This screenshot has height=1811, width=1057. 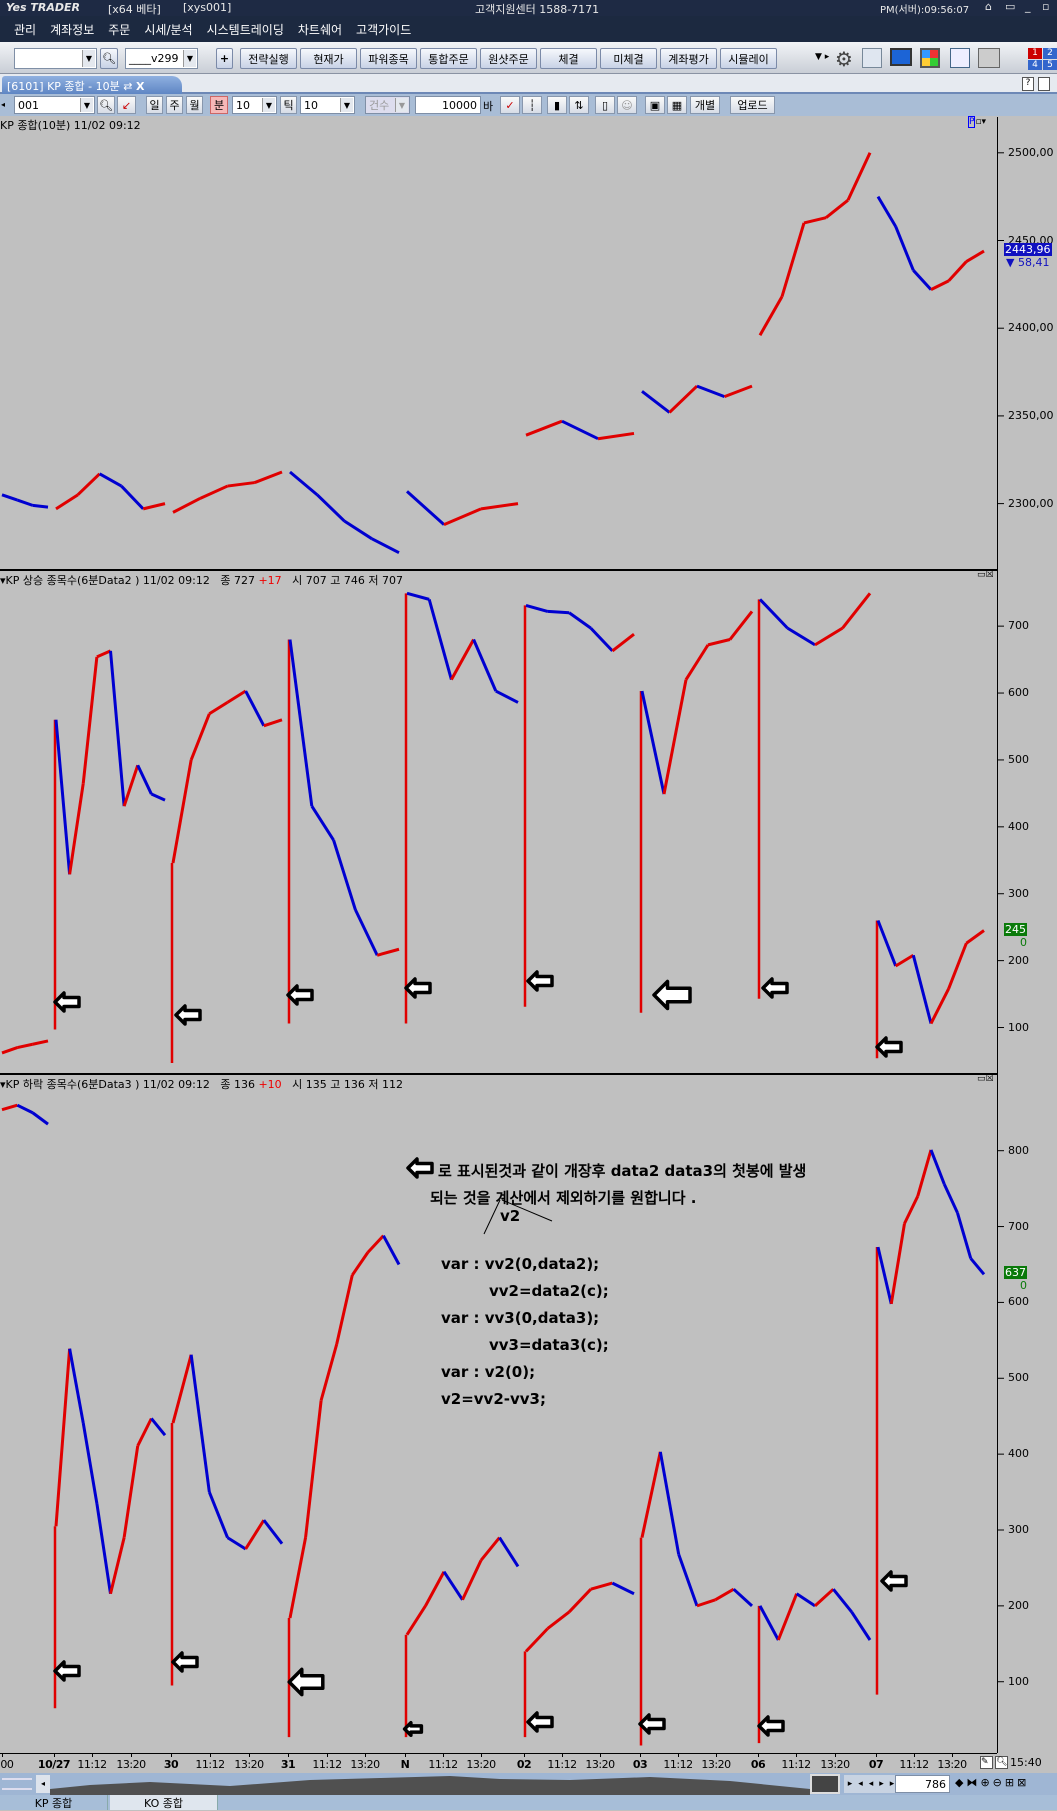 I want to click on minimize-window-button, so click(x=1044, y=84).